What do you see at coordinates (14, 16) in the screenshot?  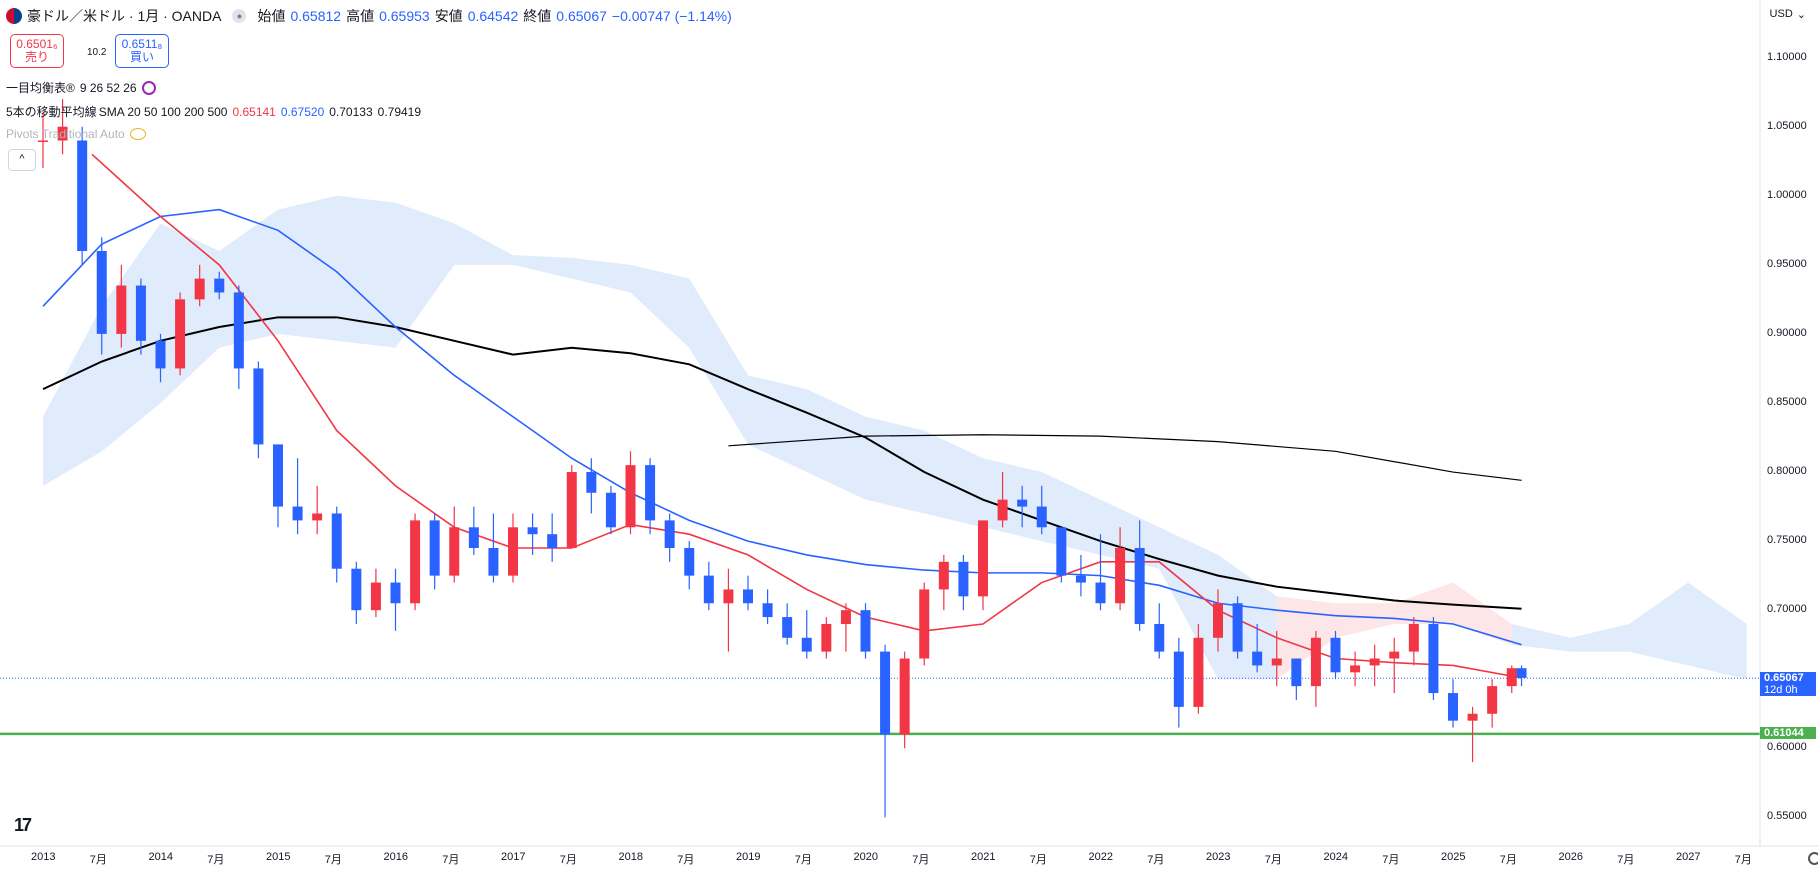 I see `flag-icon` at bounding box center [14, 16].